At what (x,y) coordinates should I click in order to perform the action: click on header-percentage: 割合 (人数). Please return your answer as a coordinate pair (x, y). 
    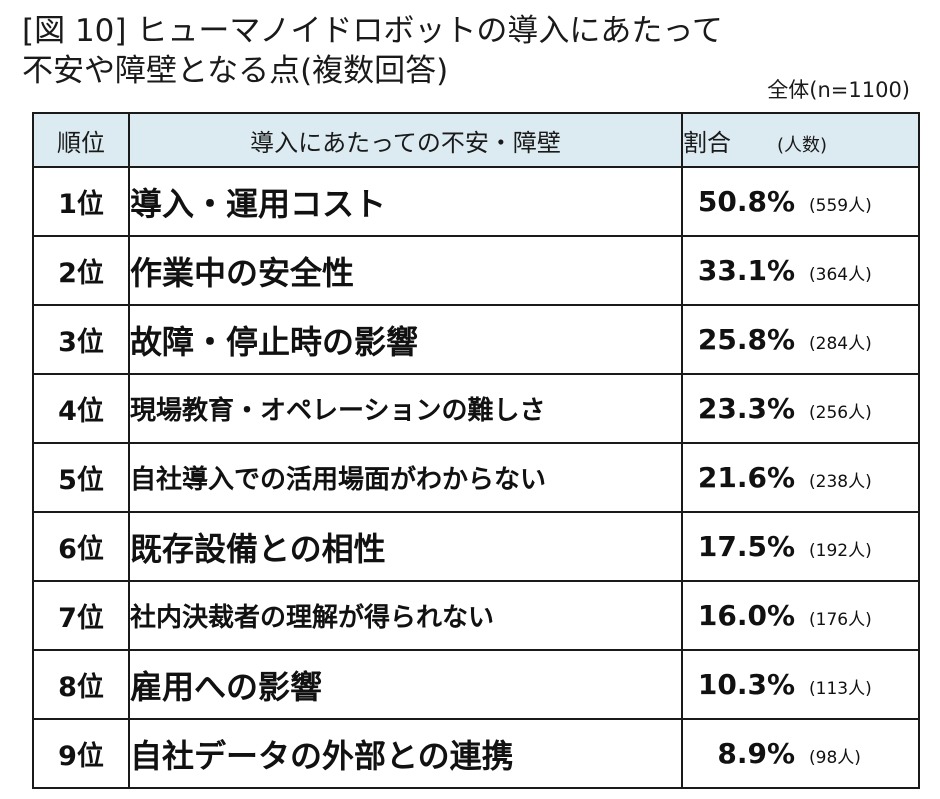
    Looking at the image, I should click on (800, 140).